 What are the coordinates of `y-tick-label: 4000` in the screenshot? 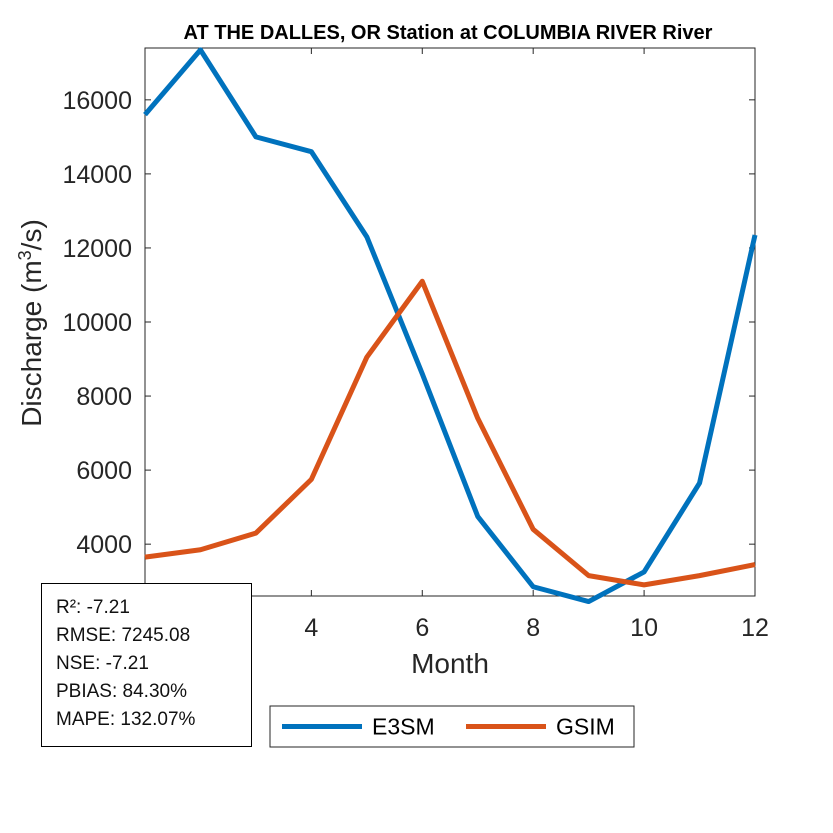 It's located at (104, 545).